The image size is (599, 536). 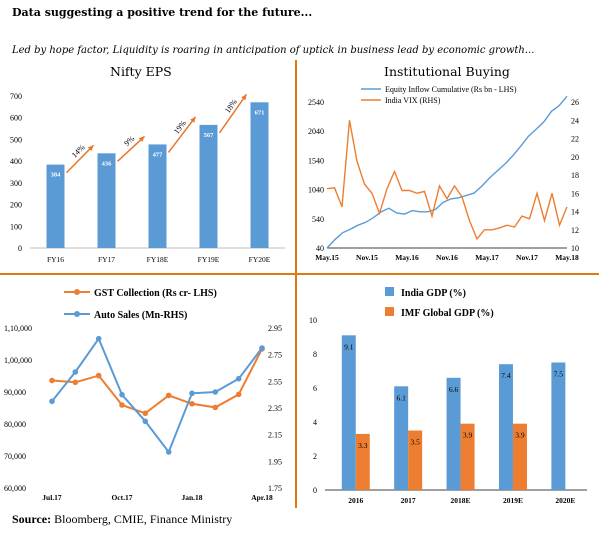 I want to click on gdp-y-tick: 2, so click(x=315, y=456).